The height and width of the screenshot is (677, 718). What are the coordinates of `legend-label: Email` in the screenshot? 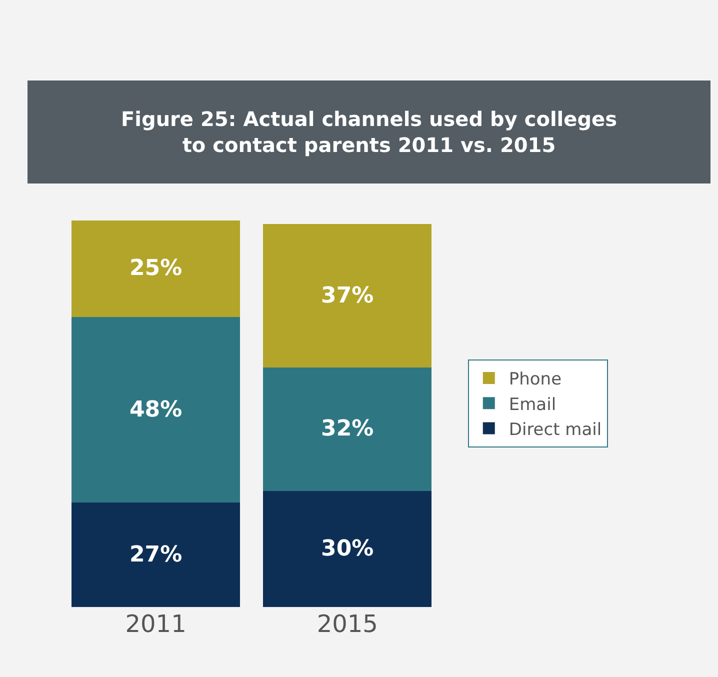 It's located at (532, 404).